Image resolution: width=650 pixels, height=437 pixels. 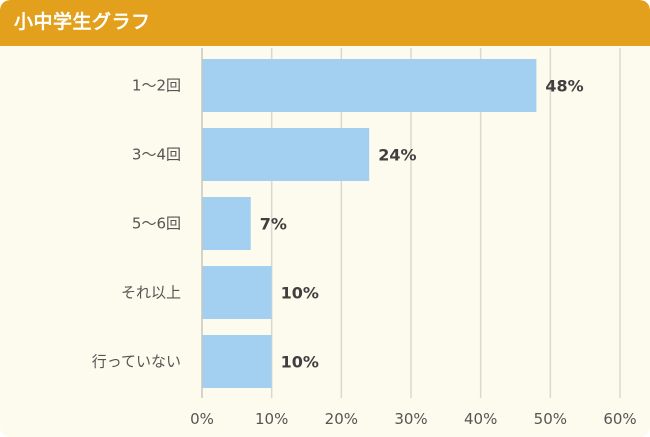 What do you see at coordinates (156, 155) in the screenshot?
I see `category-label: 3～4回` at bounding box center [156, 155].